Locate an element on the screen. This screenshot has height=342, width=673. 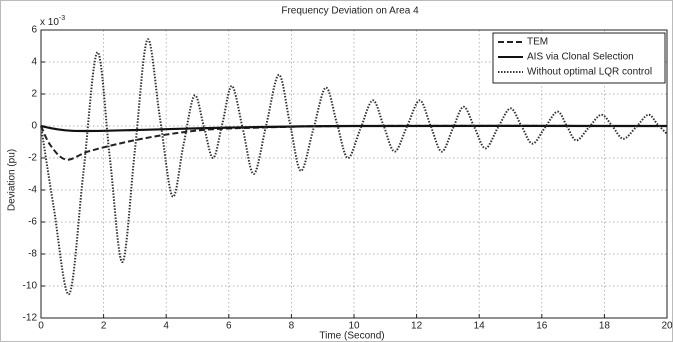
x-tick-label: 4 is located at coordinates (166, 326).